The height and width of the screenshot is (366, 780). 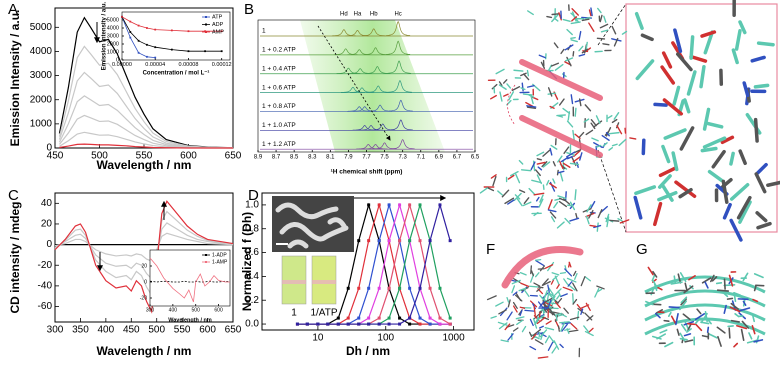 I want to click on peak-label: Hb, so click(x=374, y=15).